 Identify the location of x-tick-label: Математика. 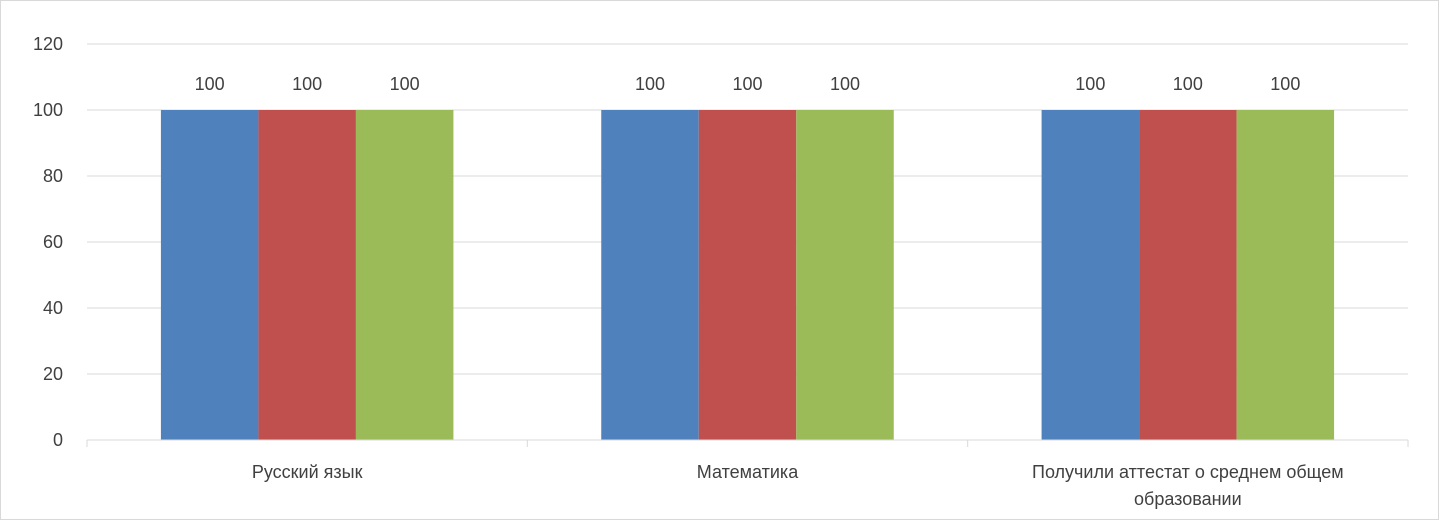
(748, 472).